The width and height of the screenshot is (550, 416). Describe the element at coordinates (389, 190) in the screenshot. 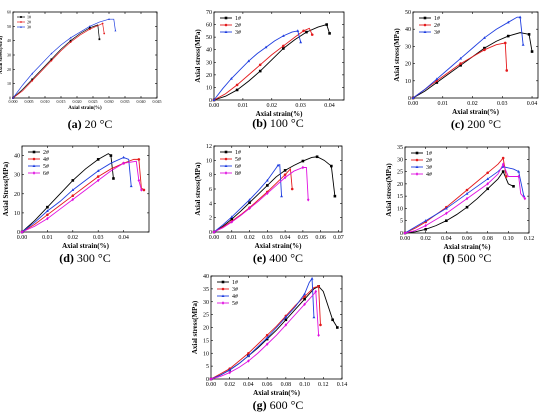

I see `y-axis-label: Axial stress(MPa)` at that location.